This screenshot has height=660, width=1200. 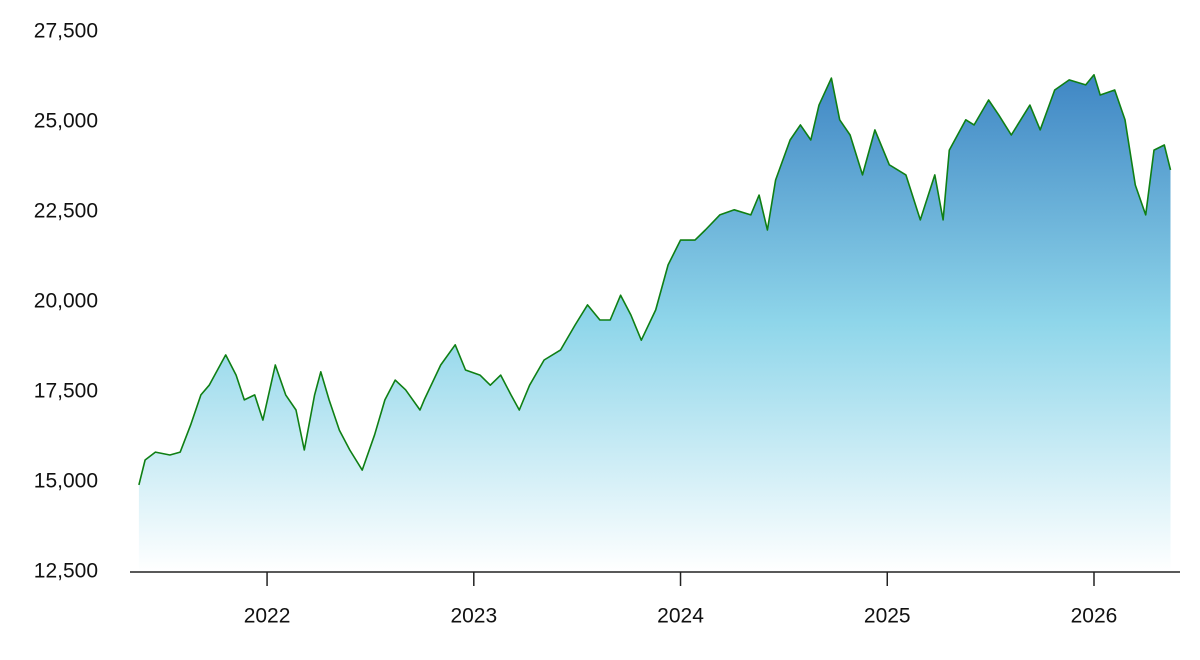 What do you see at coordinates (267, 616) in the screenshot?
I see `x-tick-label: 2022` at bounding box center [267, 616].